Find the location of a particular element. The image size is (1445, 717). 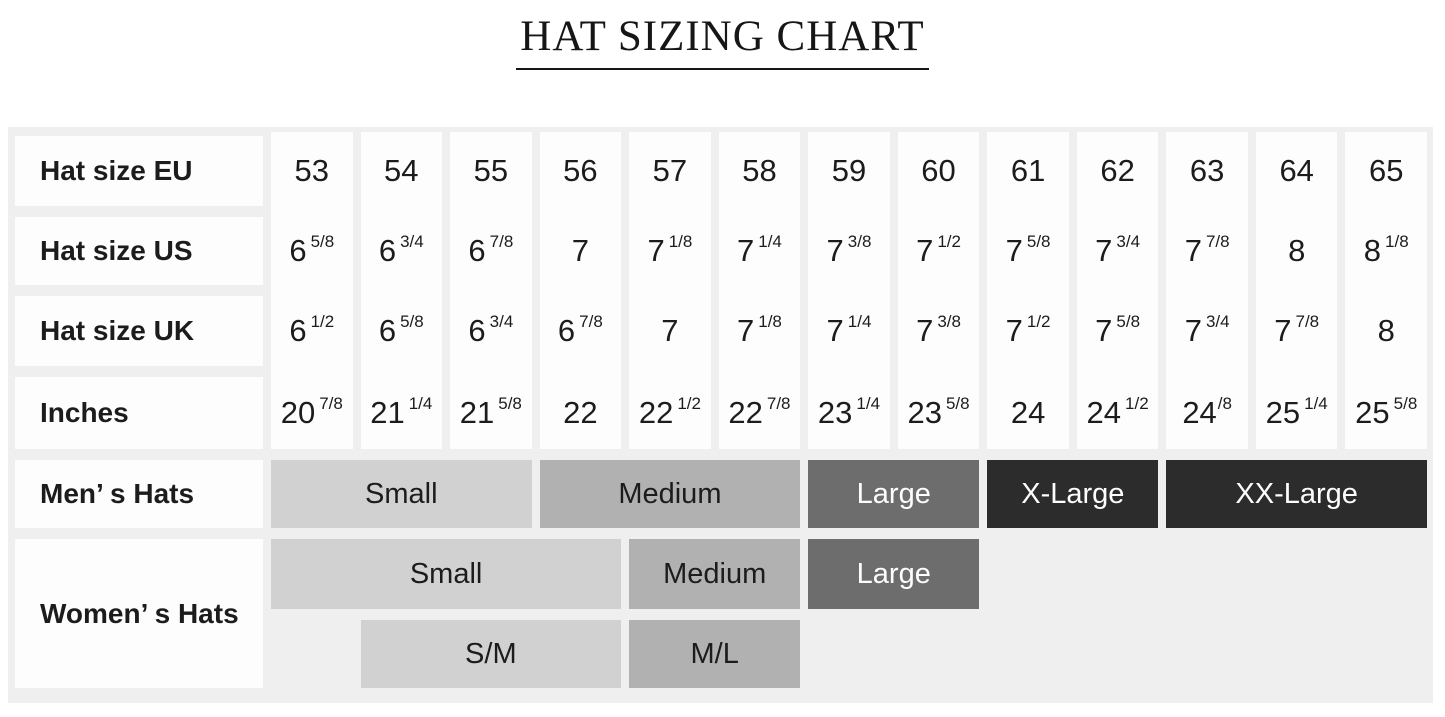

size-cell: 22 1/2 is located at coordinates (670, 413).